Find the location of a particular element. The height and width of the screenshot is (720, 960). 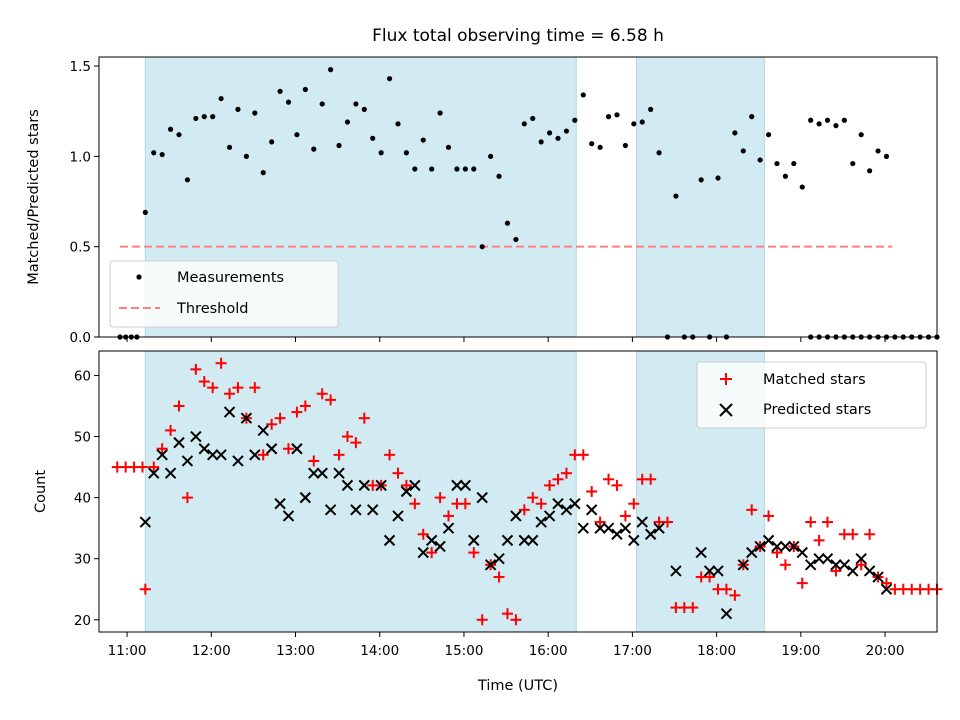

y-tick-label-1.5: 1.5 is located at coordinates (80, 67).